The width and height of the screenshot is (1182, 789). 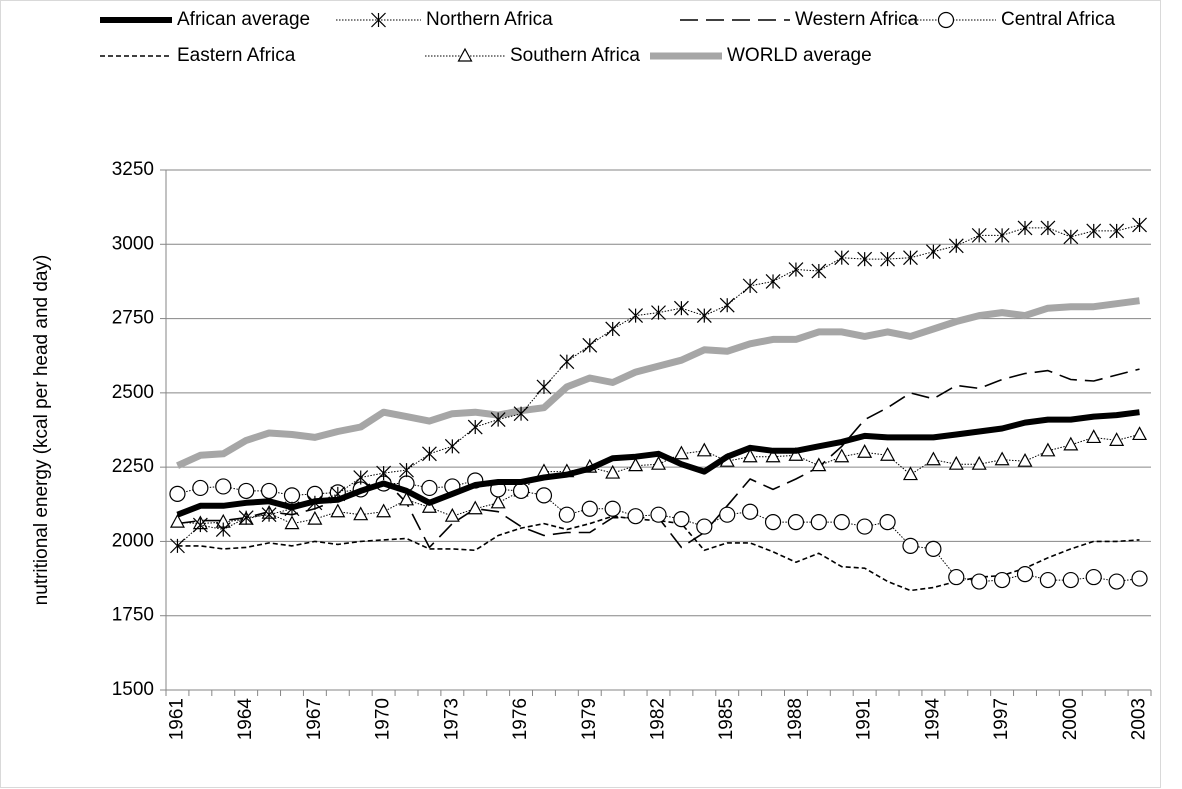 I want to click on y-tick-label: 1750, so click(x=133, y=615).